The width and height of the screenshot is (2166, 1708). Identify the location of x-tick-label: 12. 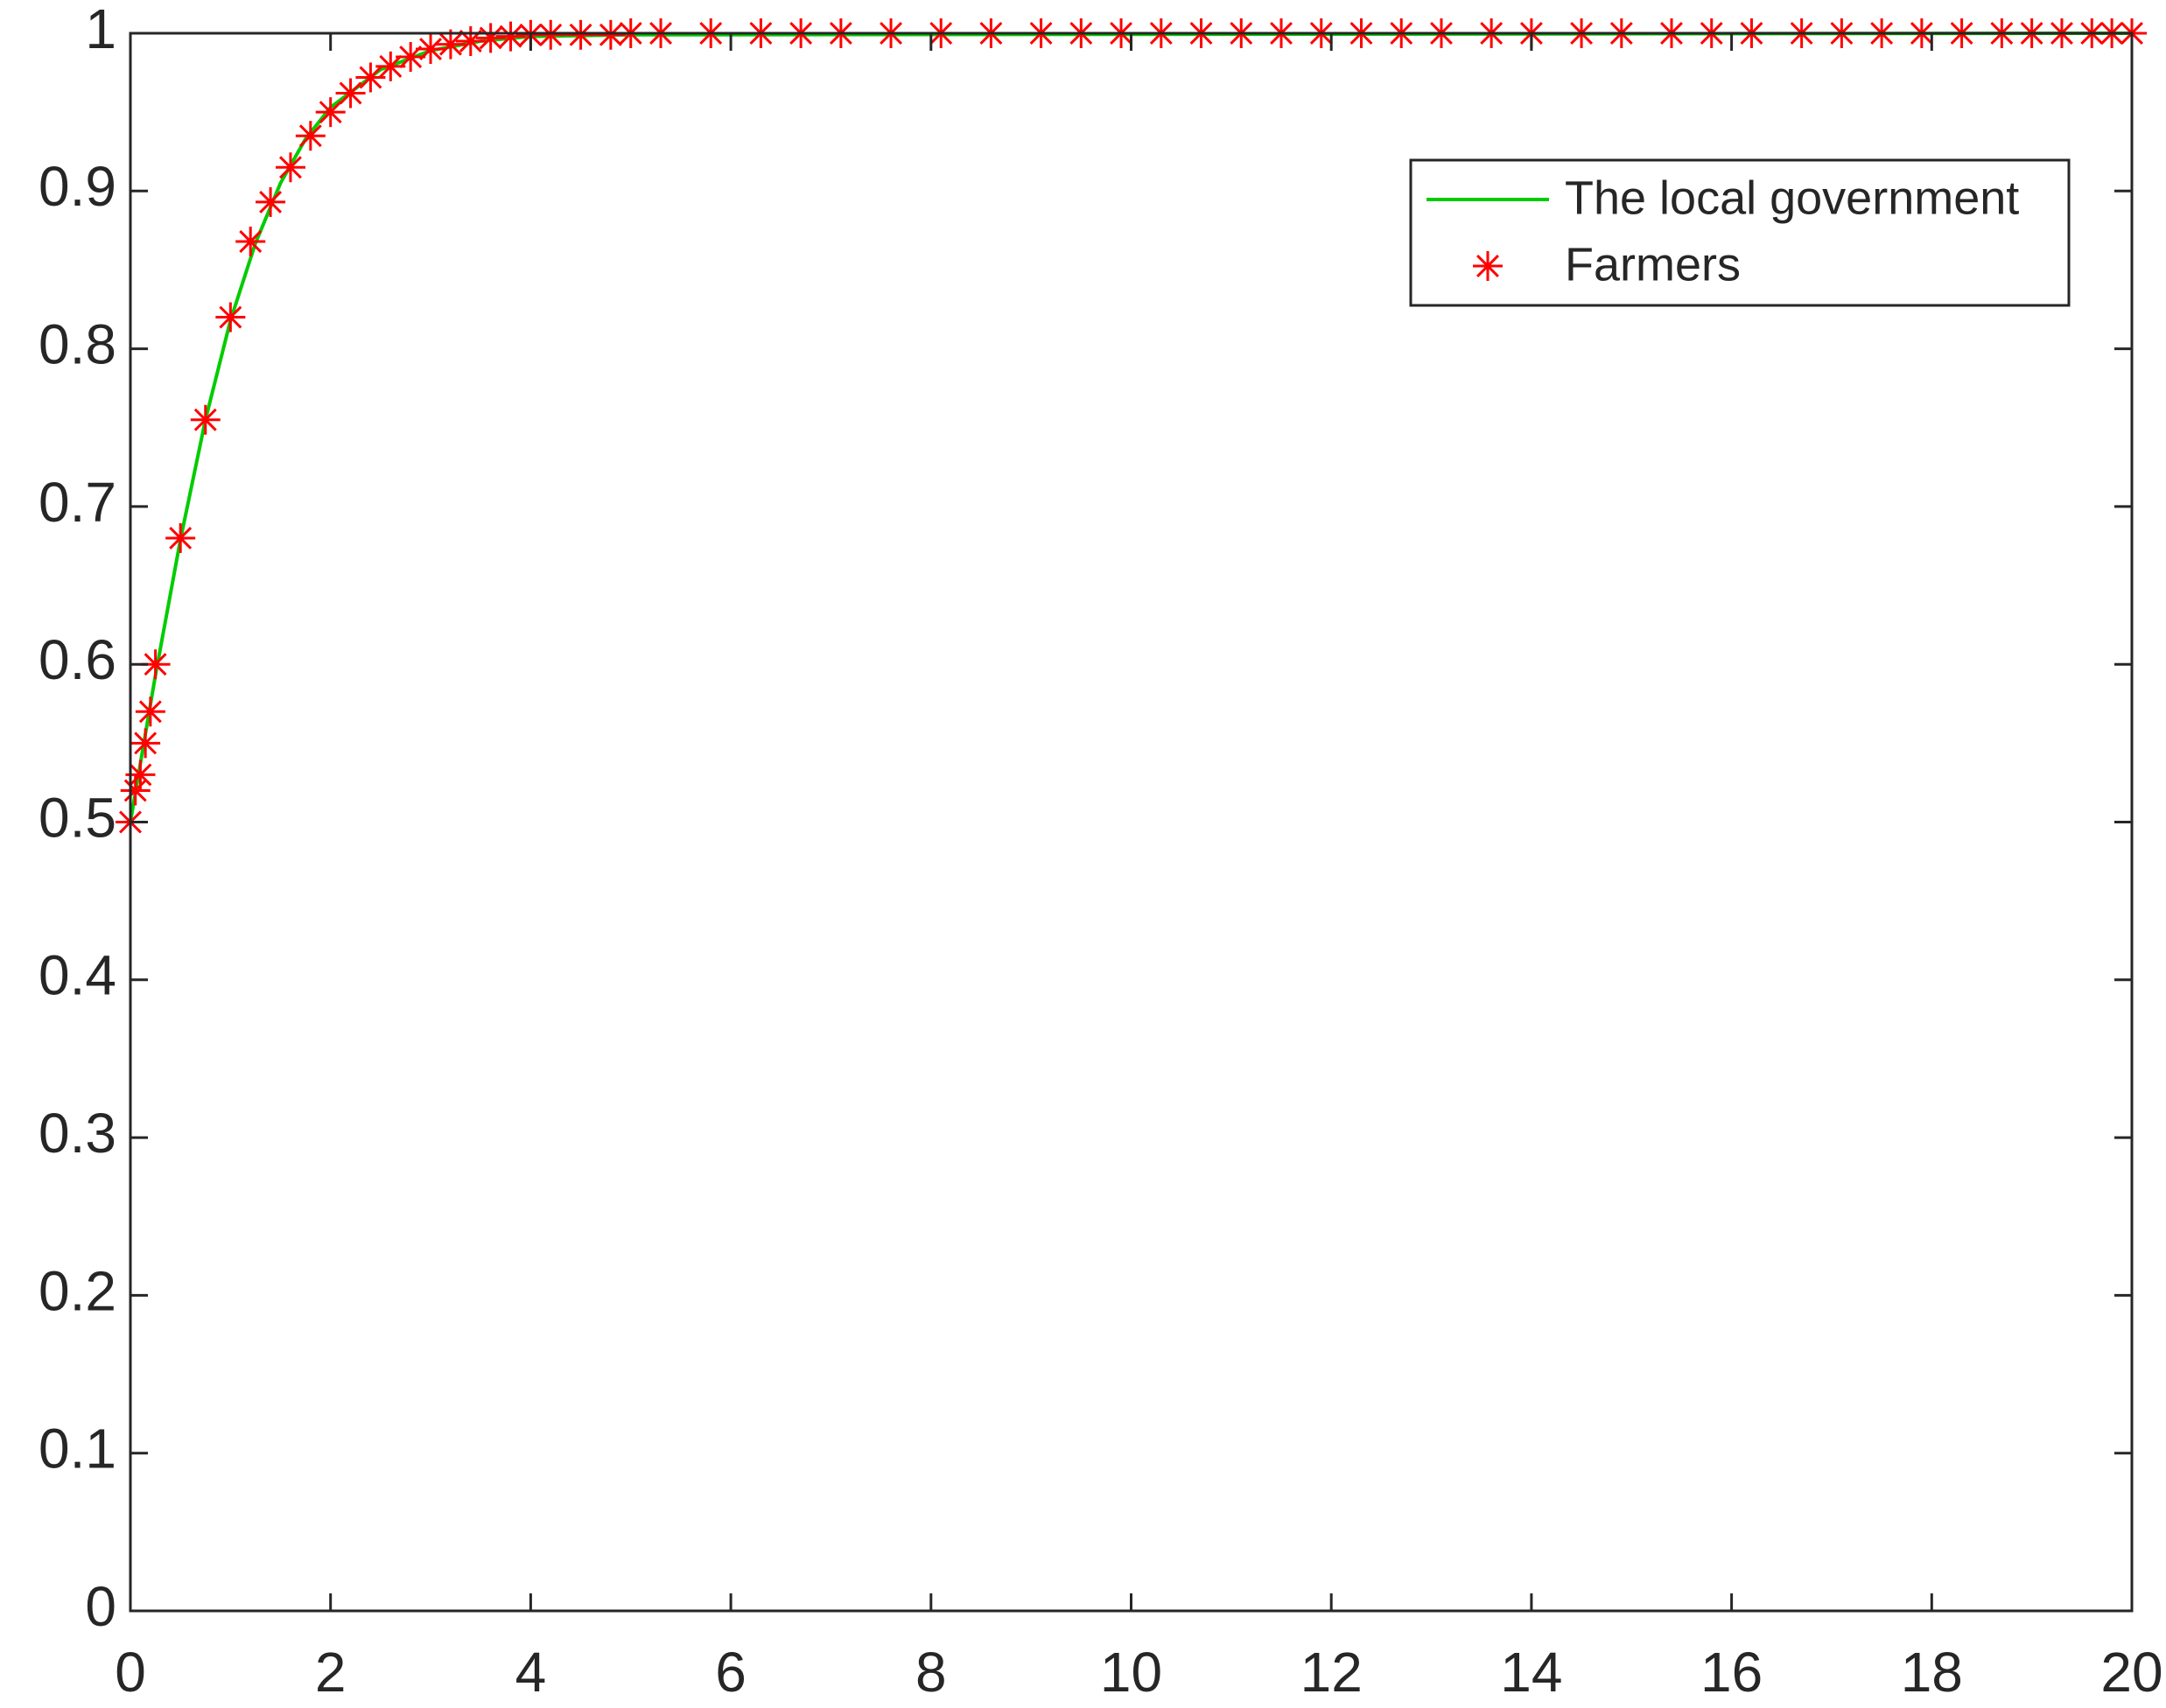
(1332, 1672).